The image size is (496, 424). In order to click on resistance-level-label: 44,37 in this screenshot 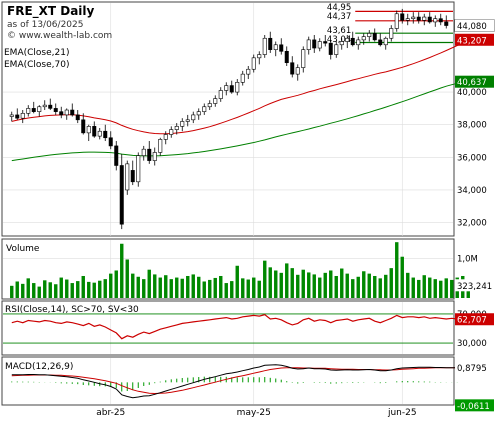, I will do `click(339, 17)`.